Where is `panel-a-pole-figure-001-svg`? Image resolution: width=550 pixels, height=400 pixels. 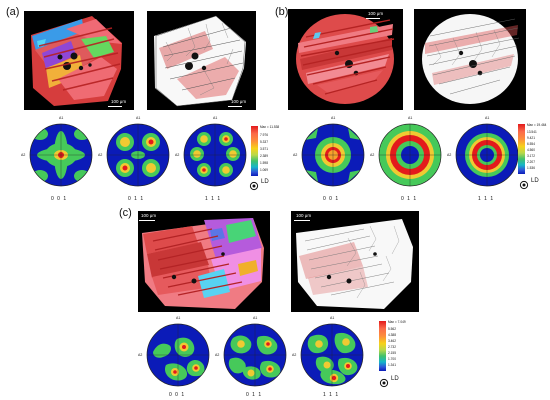 panel-a-pole-figure-001-svg is located at coordinates (61, 155).